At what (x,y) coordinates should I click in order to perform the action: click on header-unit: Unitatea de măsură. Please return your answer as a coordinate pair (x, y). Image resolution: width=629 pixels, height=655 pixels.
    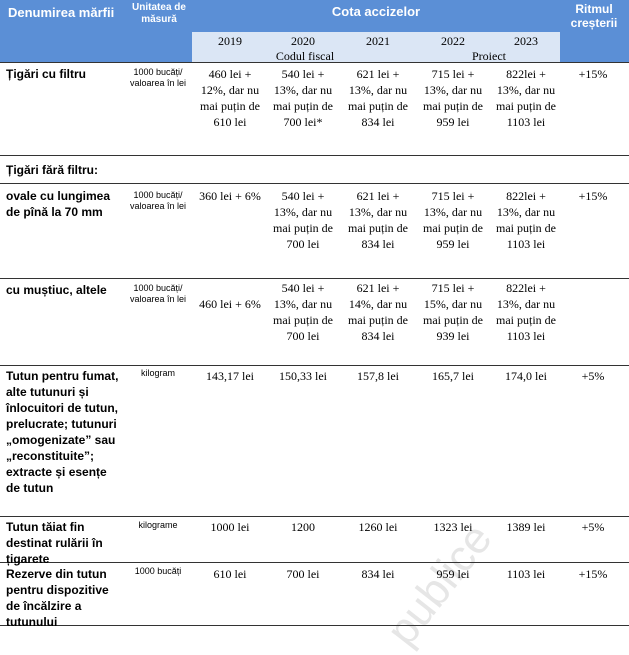
    Looking at the image, I should click on (159, 13).